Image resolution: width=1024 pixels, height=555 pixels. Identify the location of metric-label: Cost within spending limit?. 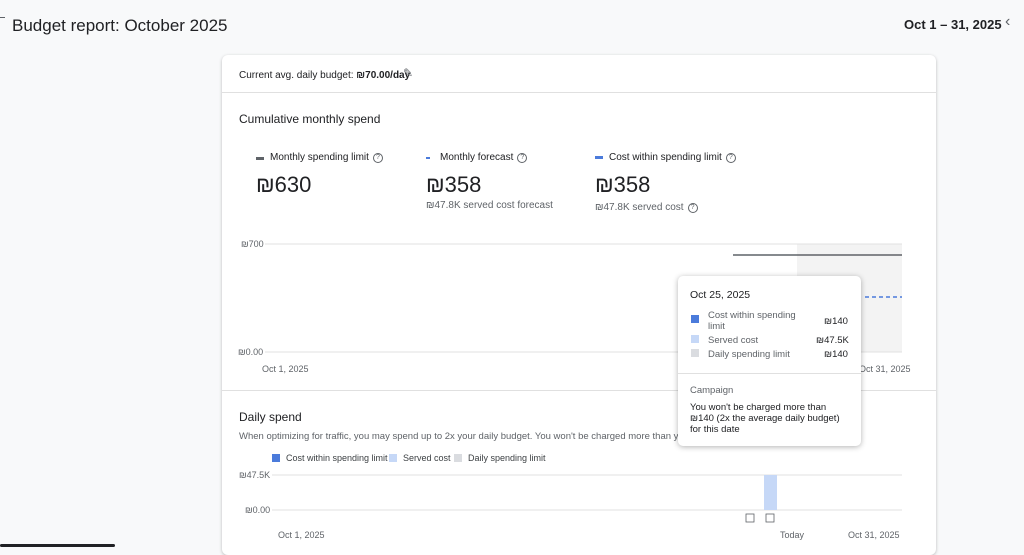
(672, 157).